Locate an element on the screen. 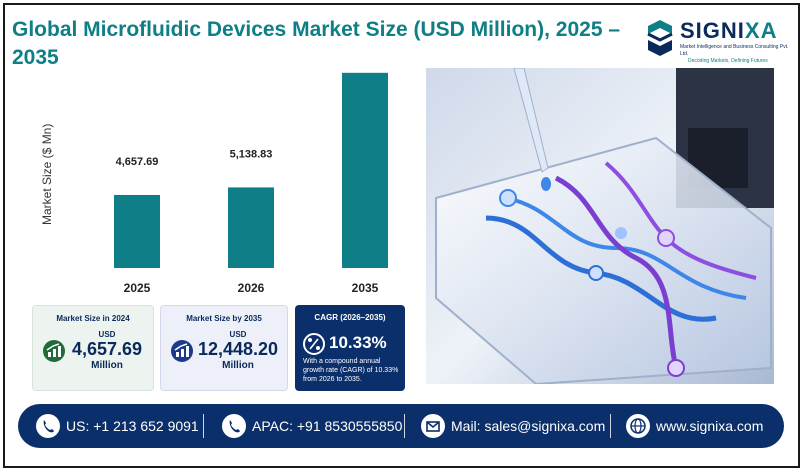 This screenshot has width=803, height=471. logo-mark-icon is located at coordinates (660, 38).